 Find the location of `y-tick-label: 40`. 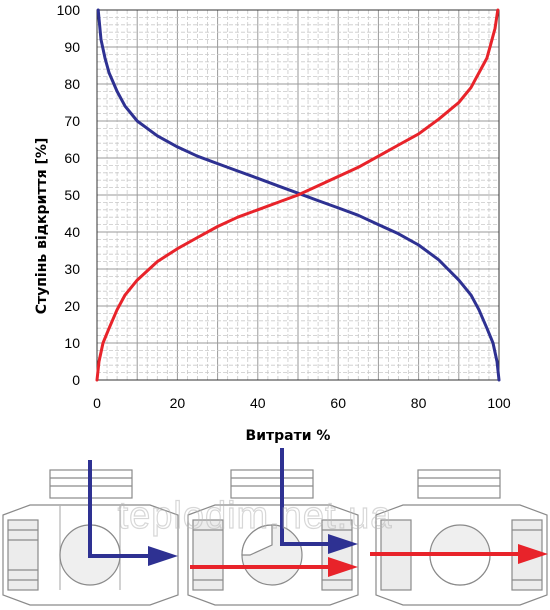

y-tick-label: 40 is located at coordinates (72, 232).